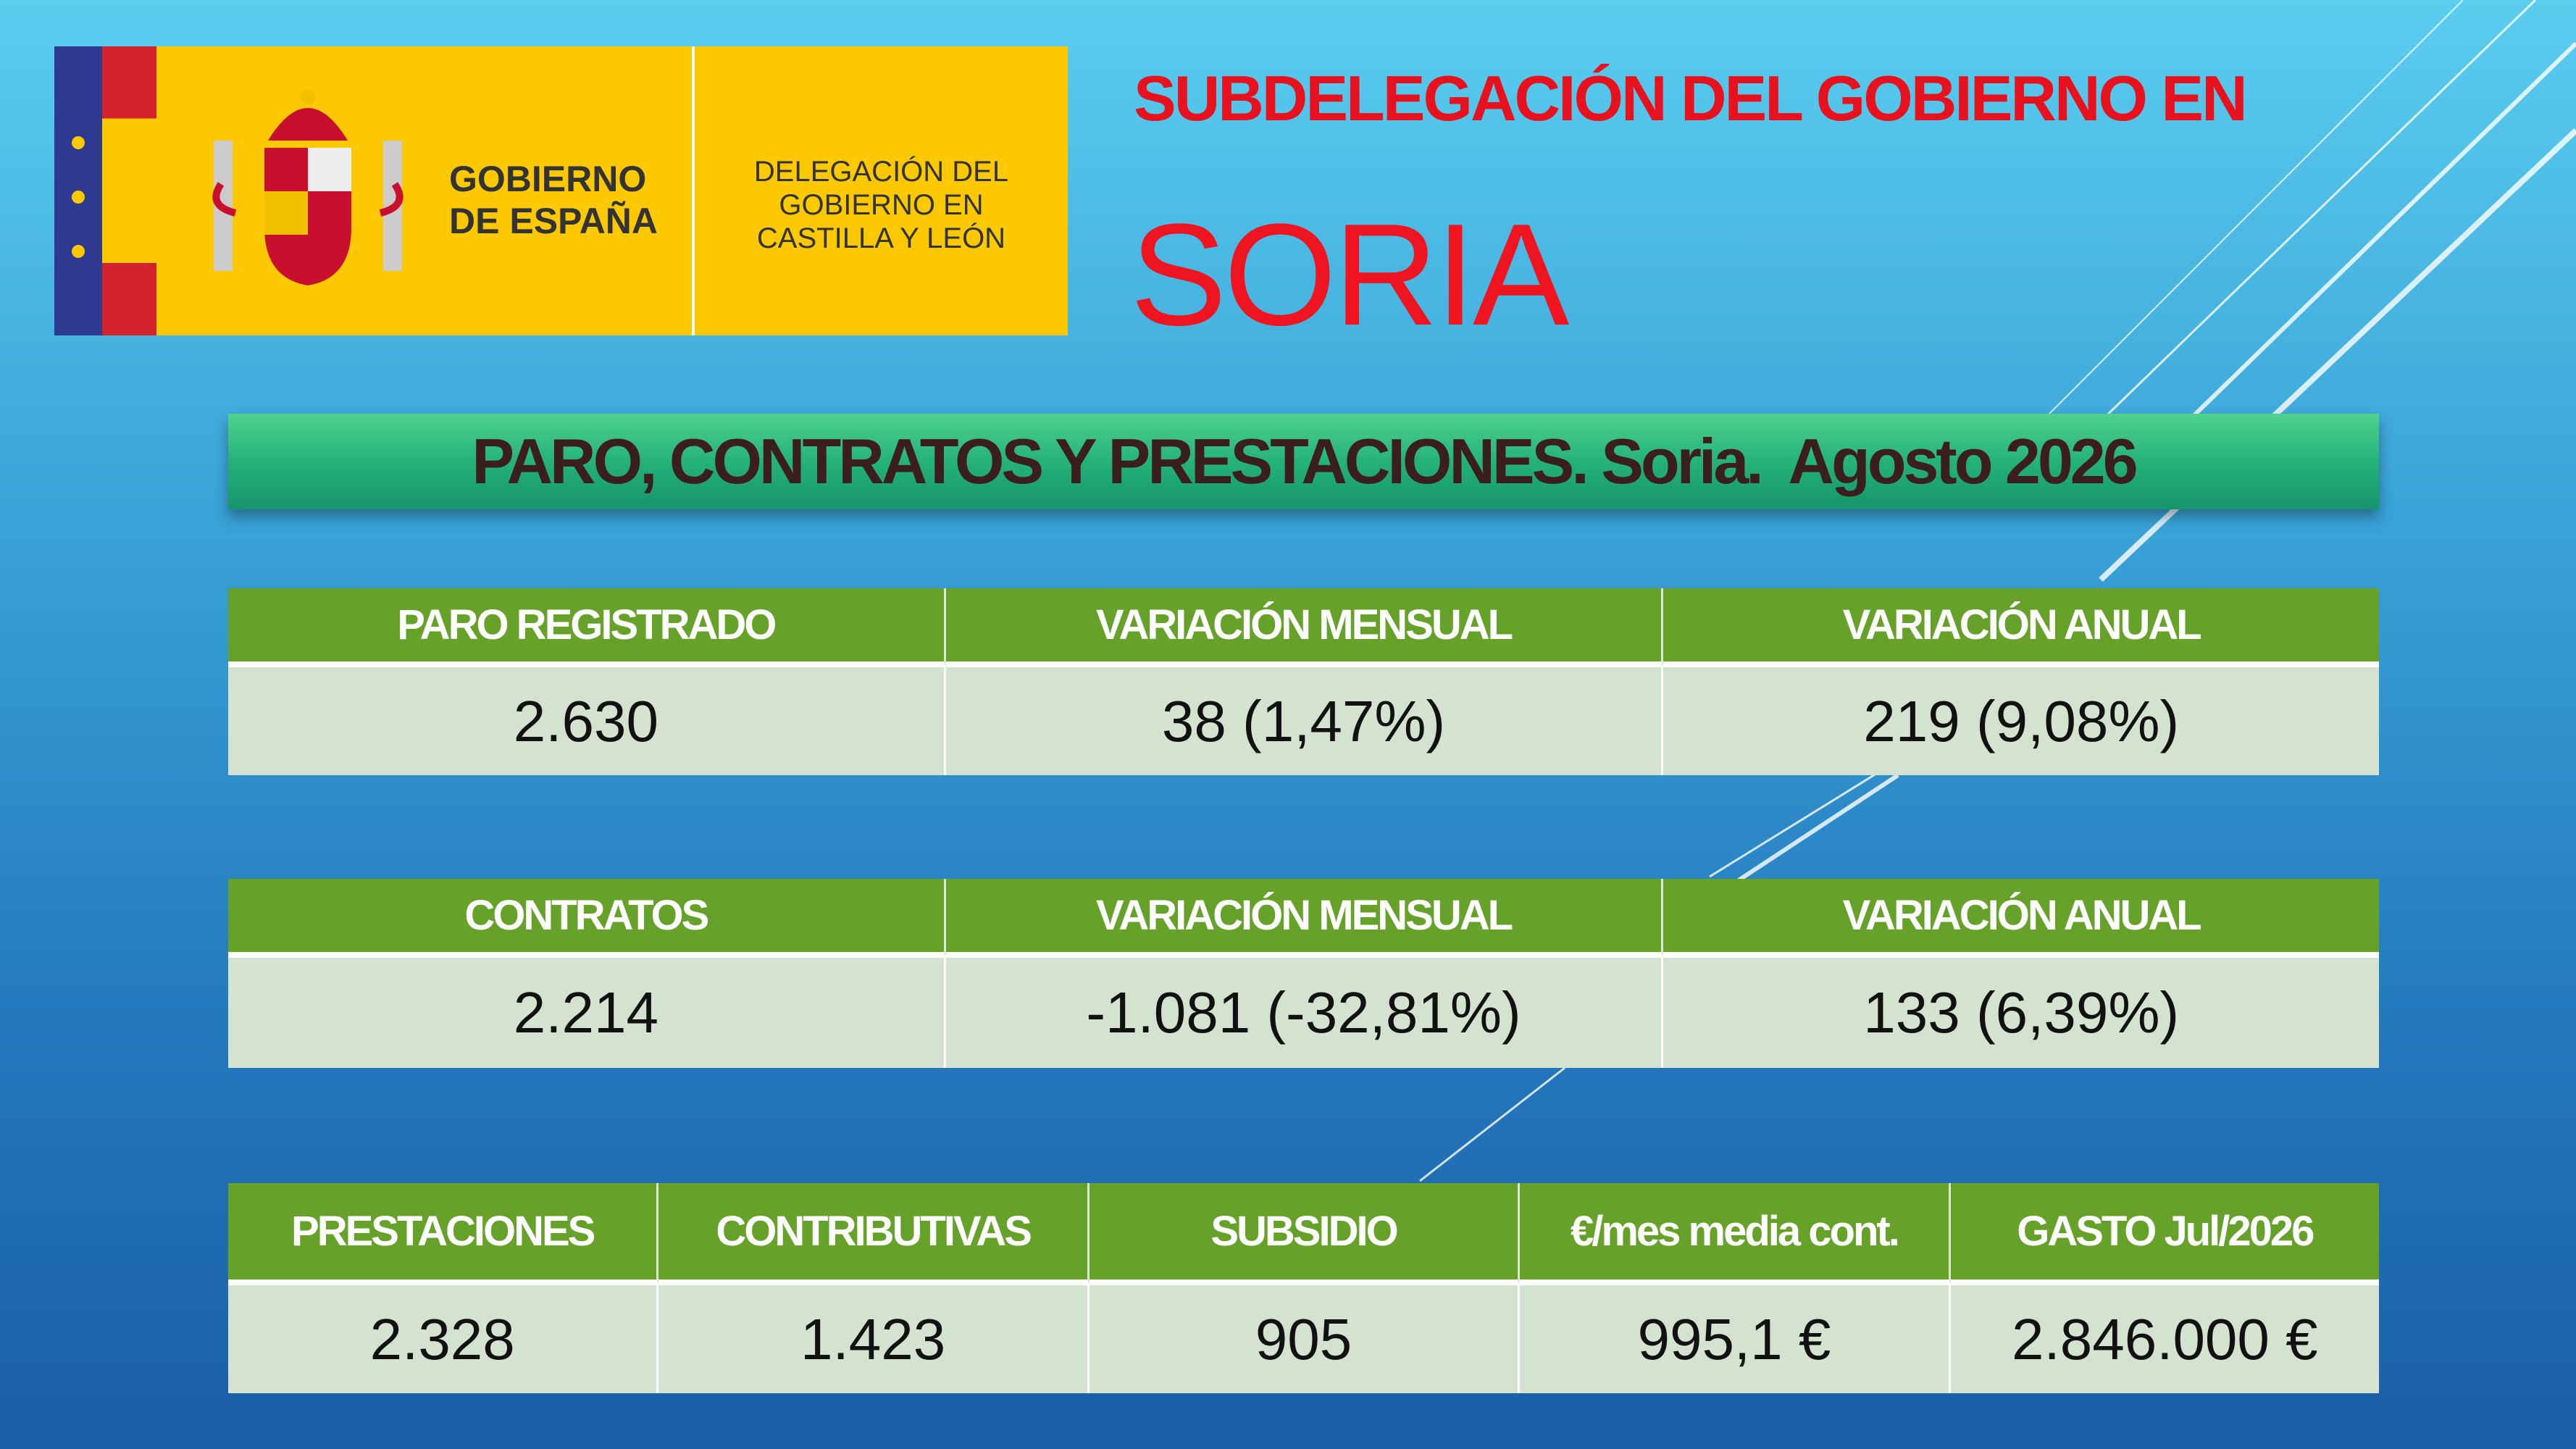 This screenshot has width=2576, height=1449. I want to click on header-cell: €/mes media cont., so click(1735, 1234).